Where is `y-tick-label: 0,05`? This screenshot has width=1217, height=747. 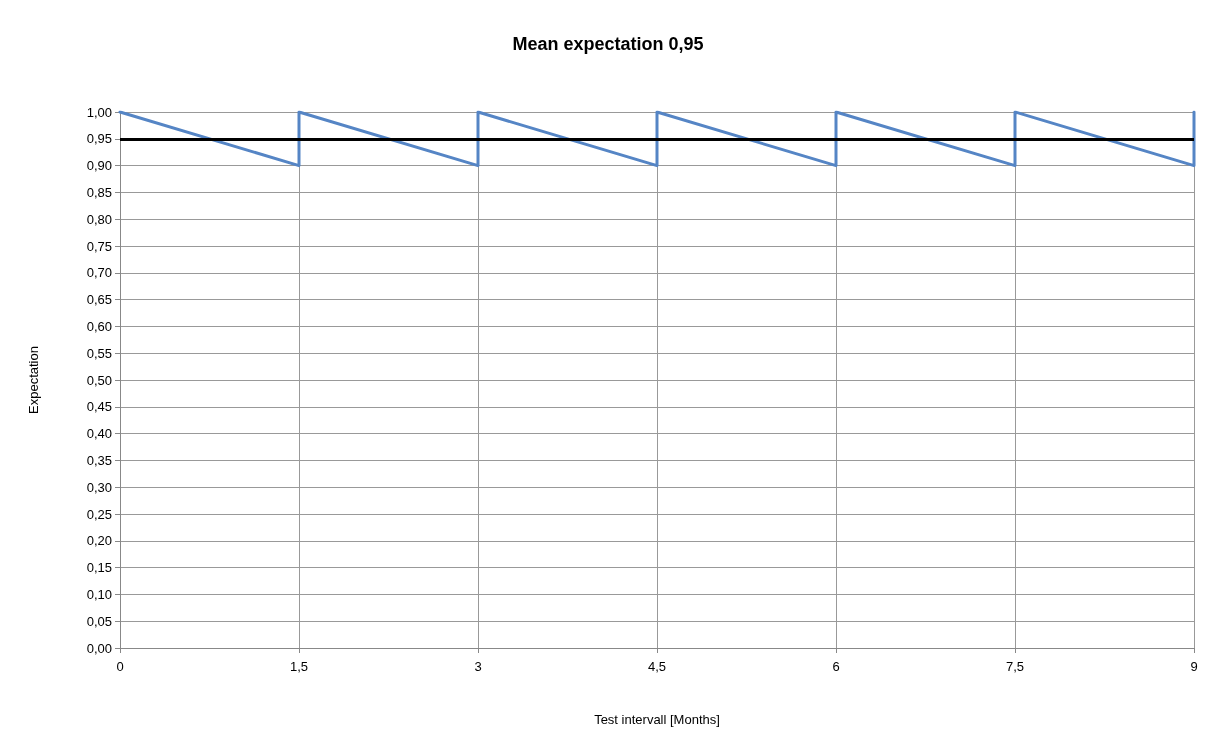 y-tick-label: 0,05 is located at coordinates (99, 621).